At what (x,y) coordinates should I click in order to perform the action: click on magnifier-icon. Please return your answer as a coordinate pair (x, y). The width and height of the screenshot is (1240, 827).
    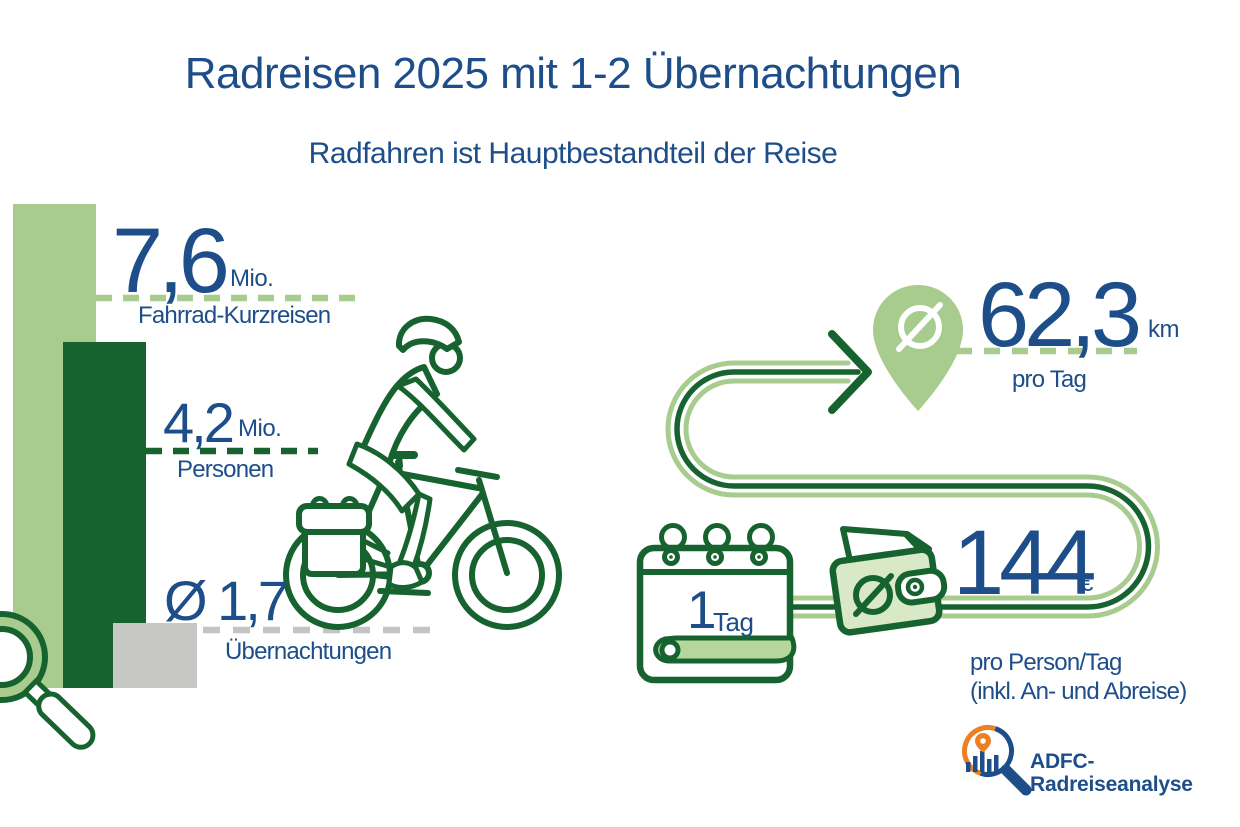
    Looking at the image, I should click on (48, 680).